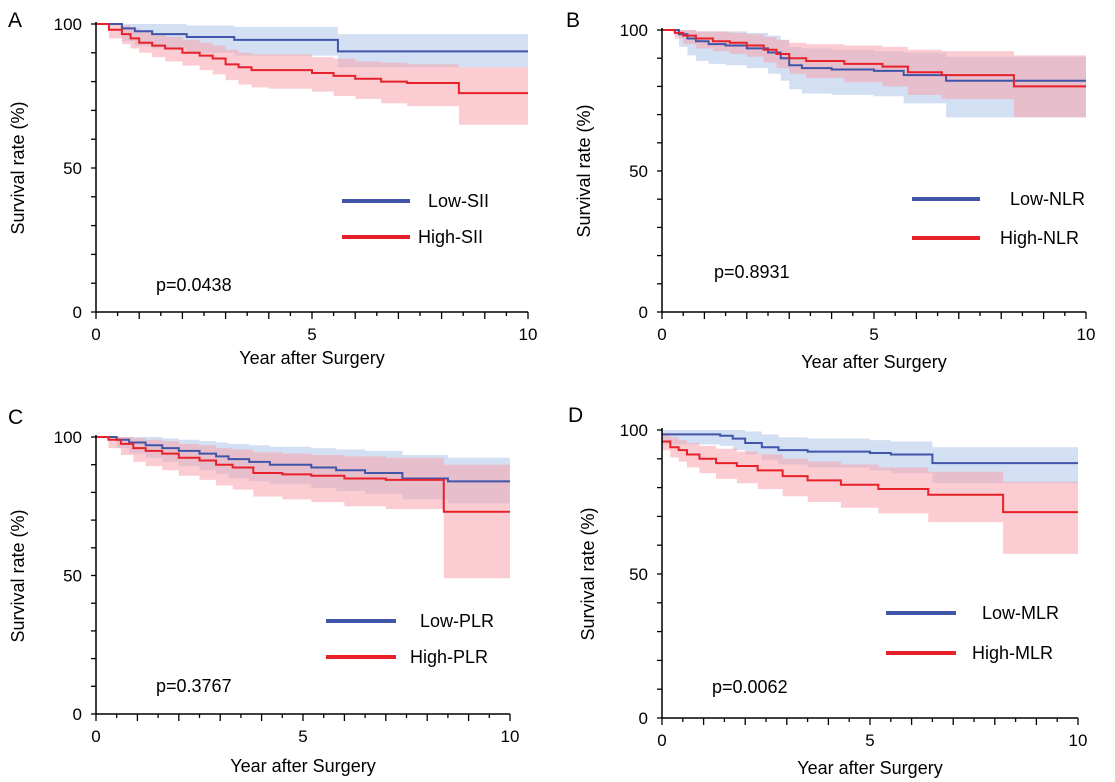  What do you see at coordinates (1020, 613) in the screenshot?
I see `legend-label-low-mlr: Low-MLR` at bounding box center [1020, 613].